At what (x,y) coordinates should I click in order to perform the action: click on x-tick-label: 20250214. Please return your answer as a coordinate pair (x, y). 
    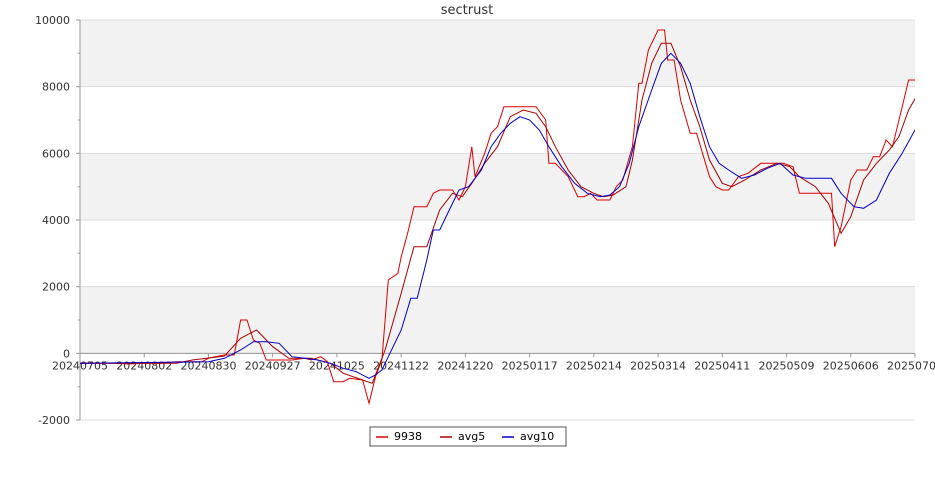
    Looking at the image, I should click on (594, 365).